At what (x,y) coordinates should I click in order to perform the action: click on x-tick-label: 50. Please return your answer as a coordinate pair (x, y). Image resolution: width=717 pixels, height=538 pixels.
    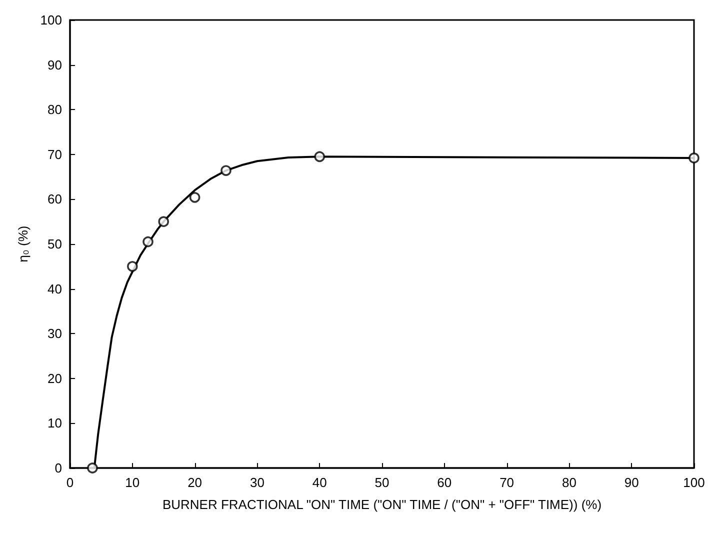
    Looking at the image, I should click on (382, 482).